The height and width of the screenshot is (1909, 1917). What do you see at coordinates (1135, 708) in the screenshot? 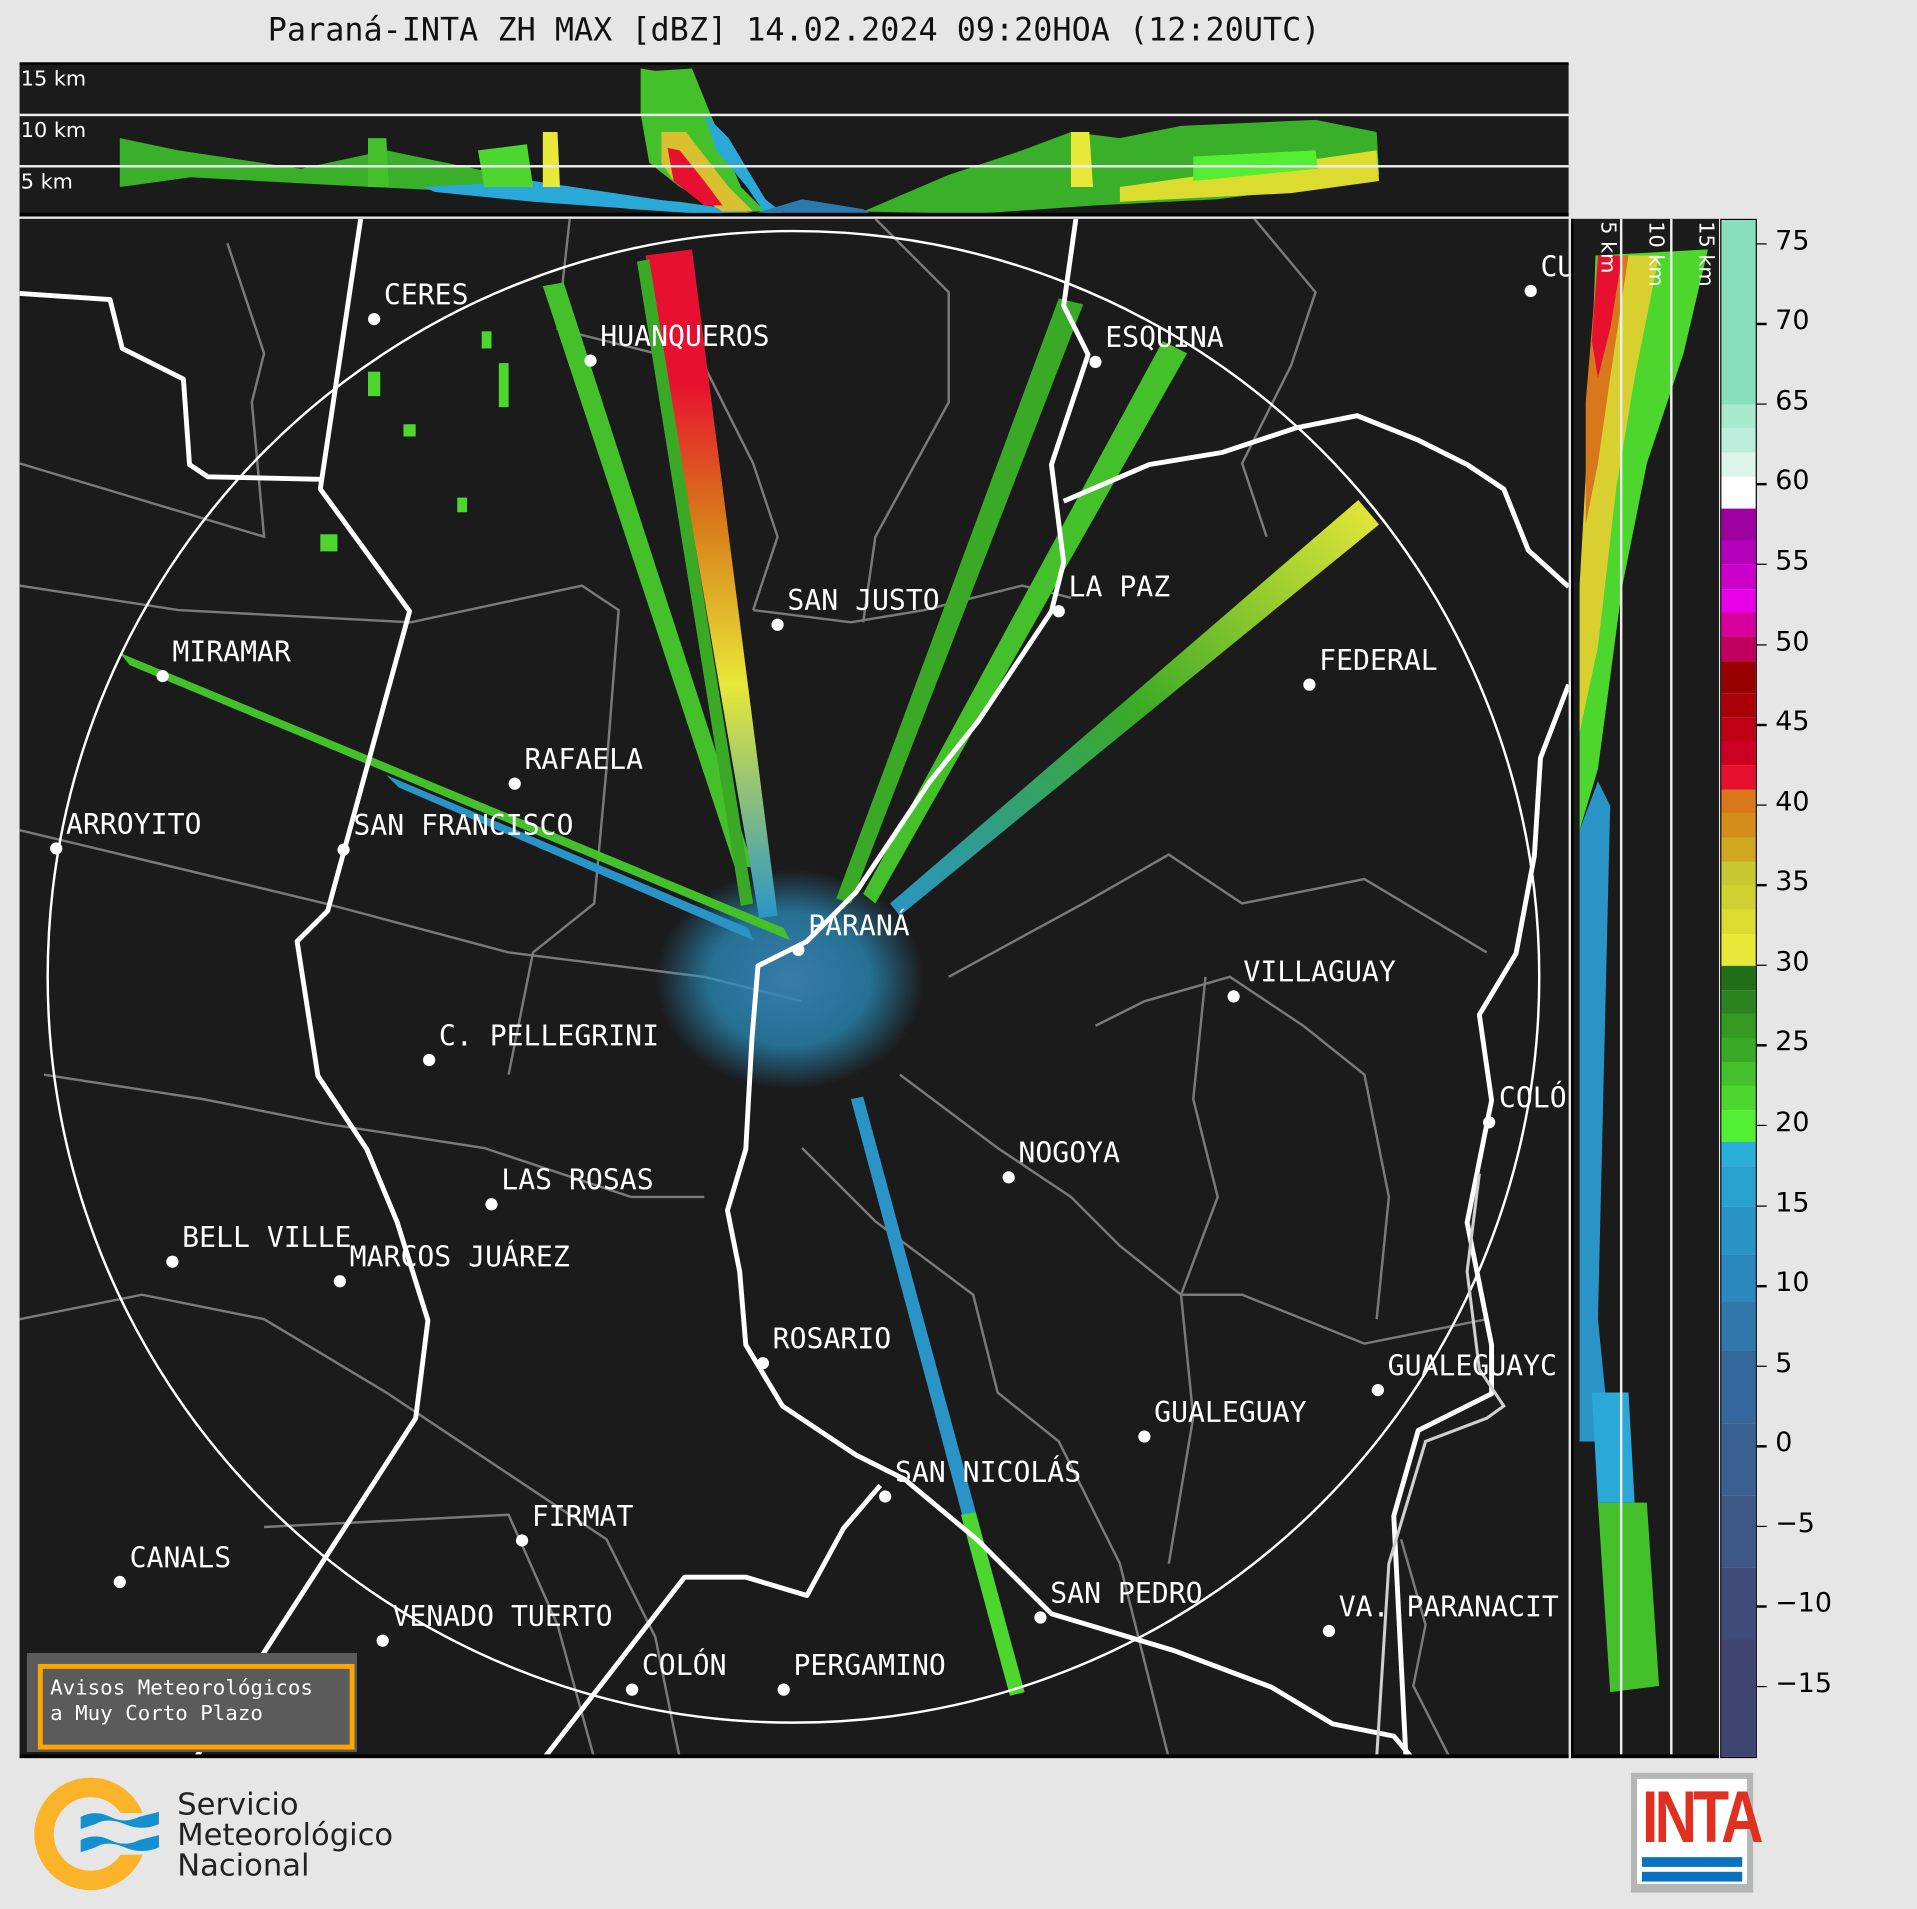
I see `radar-ray-ene` at bounding box center [1135, 708].